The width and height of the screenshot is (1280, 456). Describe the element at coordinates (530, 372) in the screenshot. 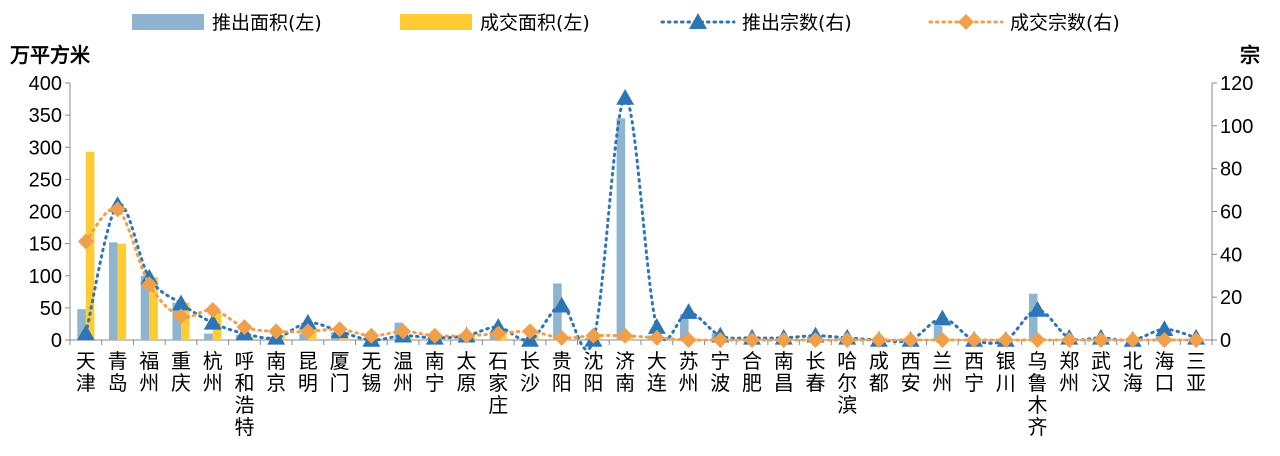

I see `category-label: 长沙` at that location.